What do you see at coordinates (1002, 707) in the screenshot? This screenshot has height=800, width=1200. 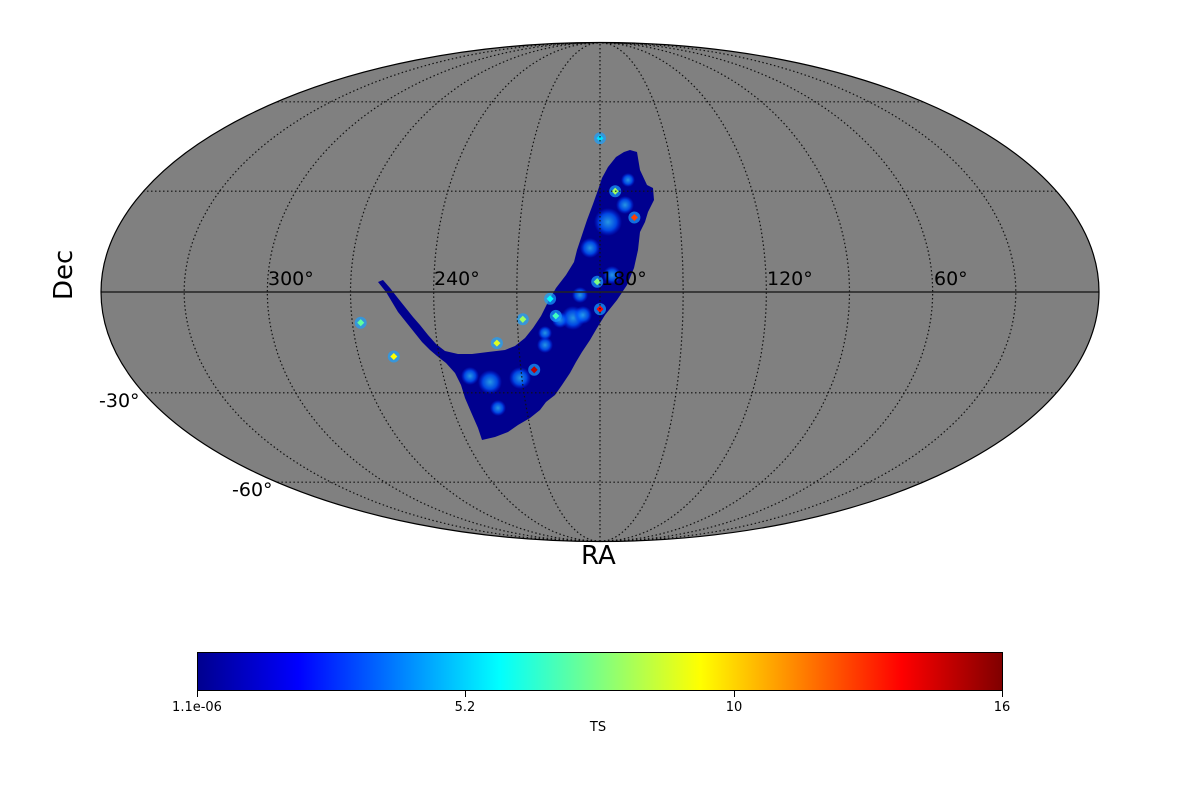 I see `colorbar-tick-label-max: 16` at bounding box center [1002, 707].